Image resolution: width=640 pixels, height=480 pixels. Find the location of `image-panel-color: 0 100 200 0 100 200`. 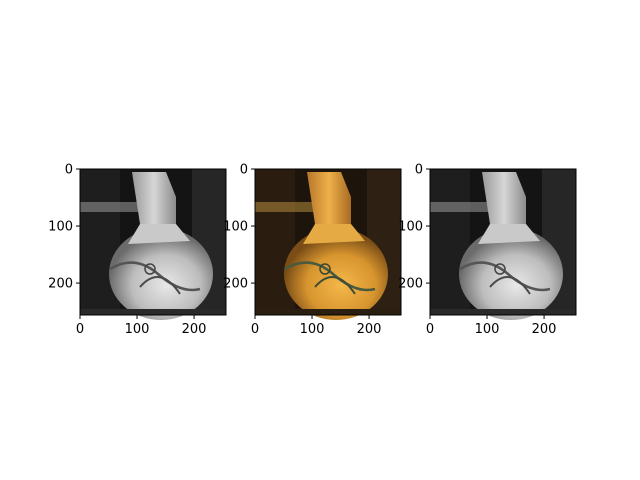

image-panel-color: 0 100 200 0 100 200 is located at coordinates (312, 250).